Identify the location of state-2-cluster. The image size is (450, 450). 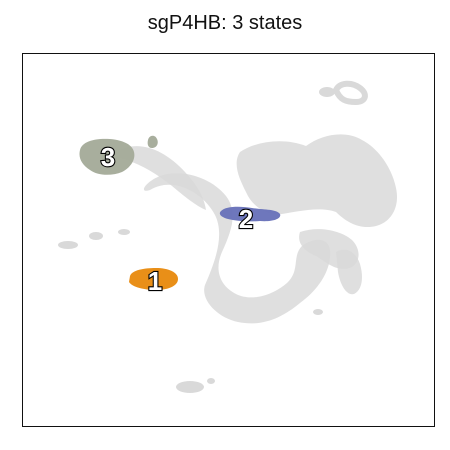
(250, 214).